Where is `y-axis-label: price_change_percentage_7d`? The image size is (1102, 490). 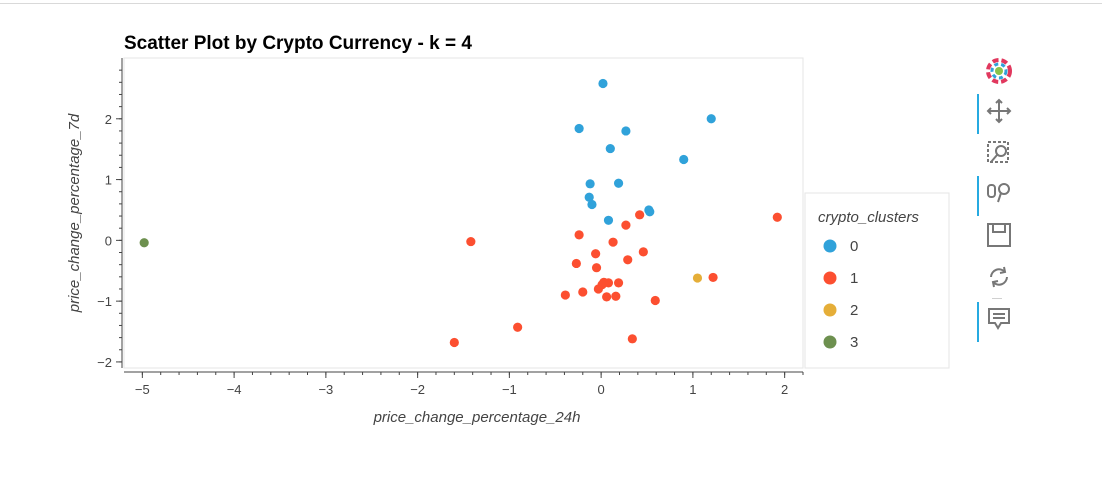
y-axis-label: price_change_percentage_7d is located at coordinates (74, 213).